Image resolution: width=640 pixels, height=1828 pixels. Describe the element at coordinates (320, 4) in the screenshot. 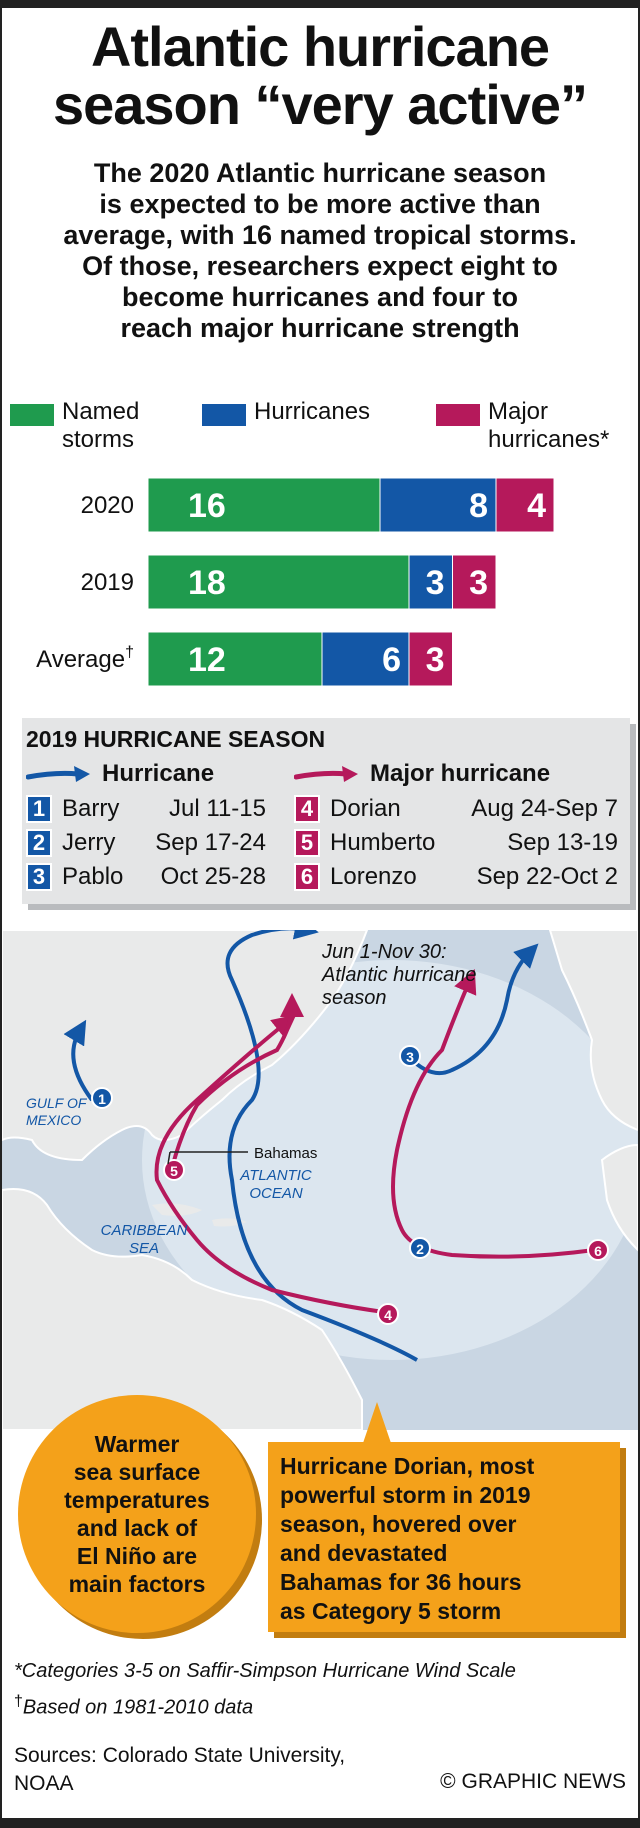

I see `top-rule` at that location.